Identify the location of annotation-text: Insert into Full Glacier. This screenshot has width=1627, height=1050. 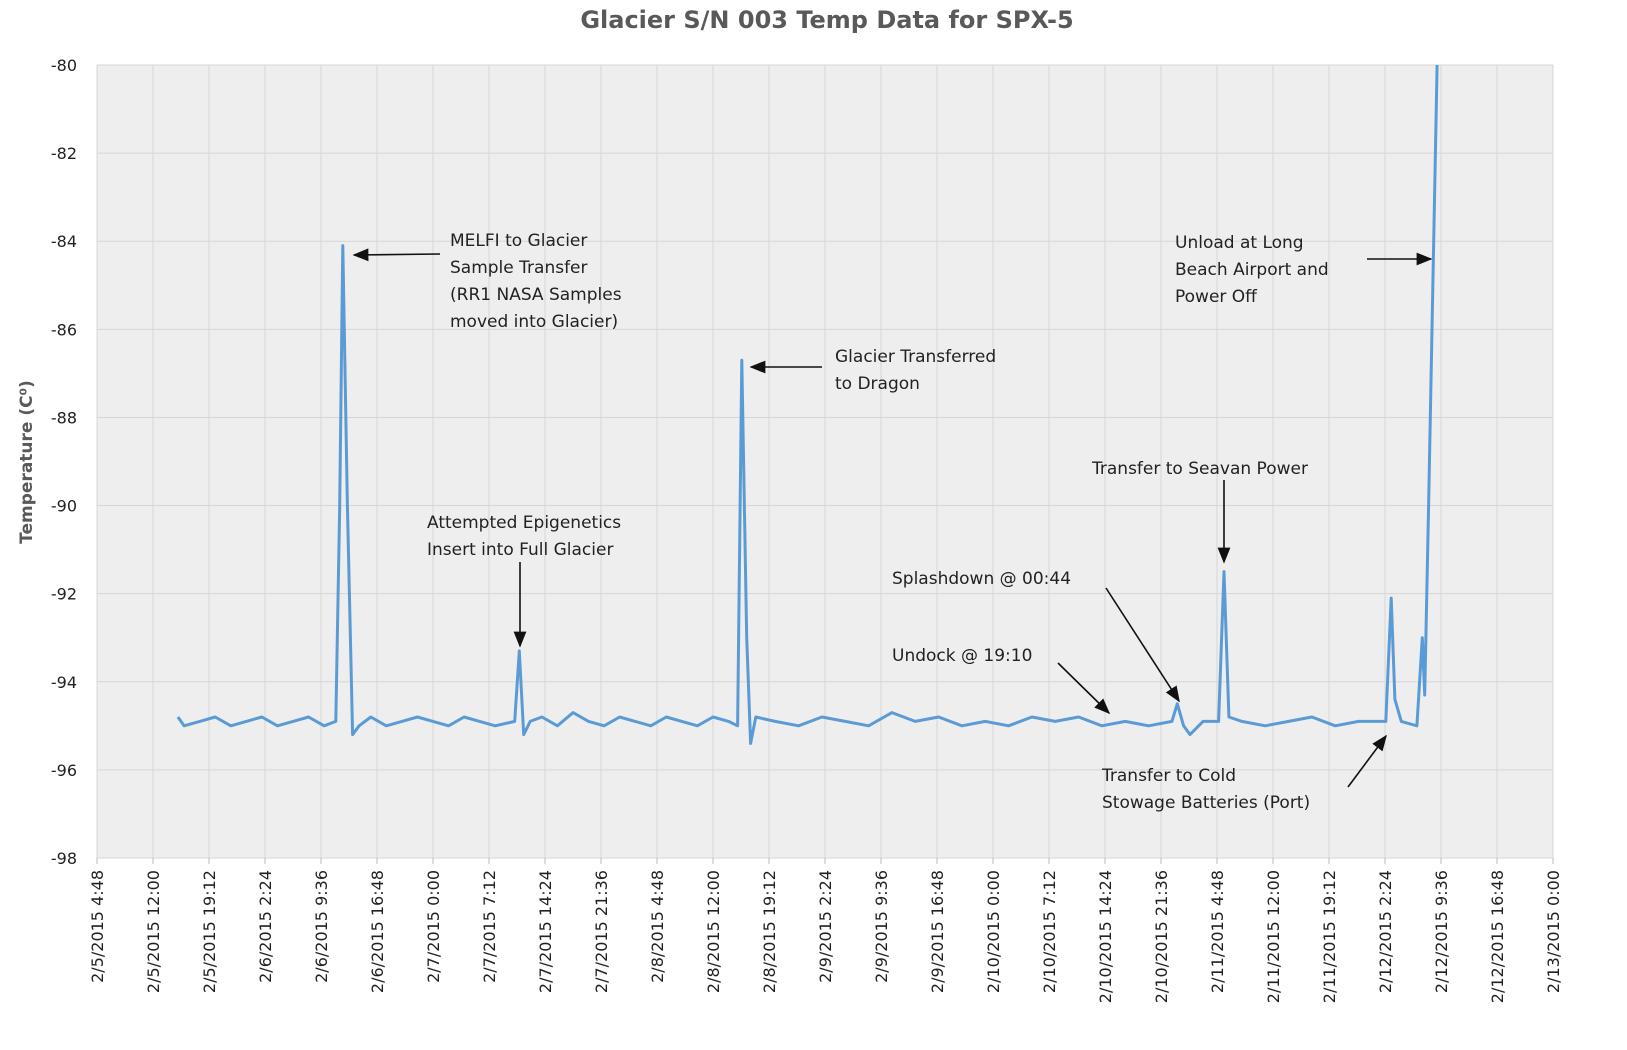
(520, 550).